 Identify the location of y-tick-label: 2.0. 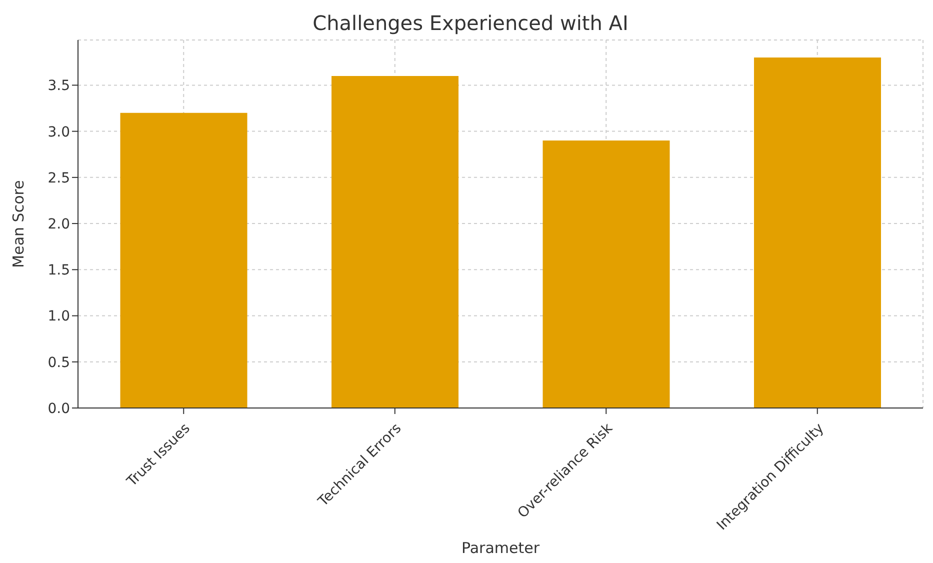
(59, 224).